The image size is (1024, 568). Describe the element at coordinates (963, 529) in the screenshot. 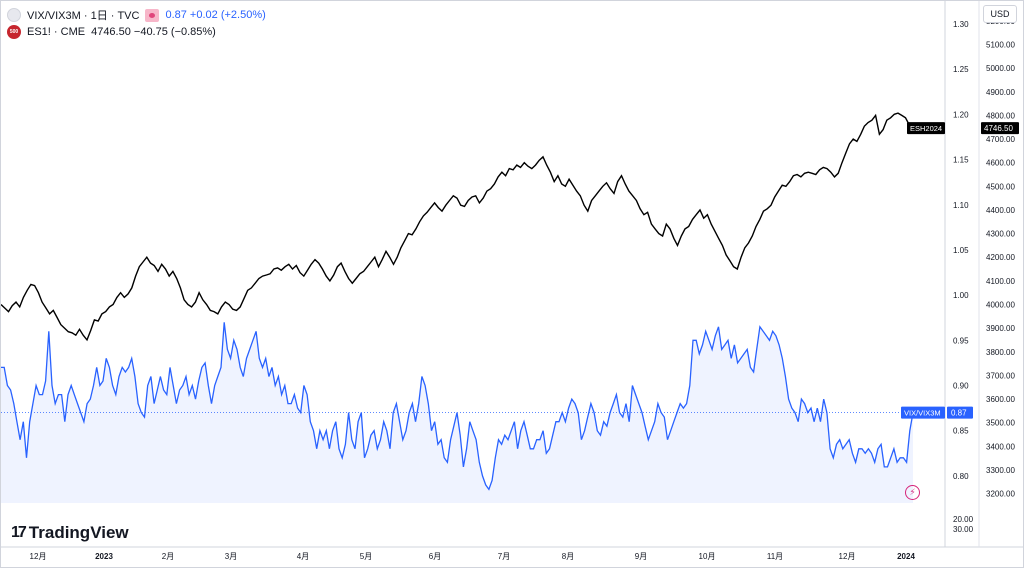

I see `extra-scale-tick-label: 30.00` at that location.